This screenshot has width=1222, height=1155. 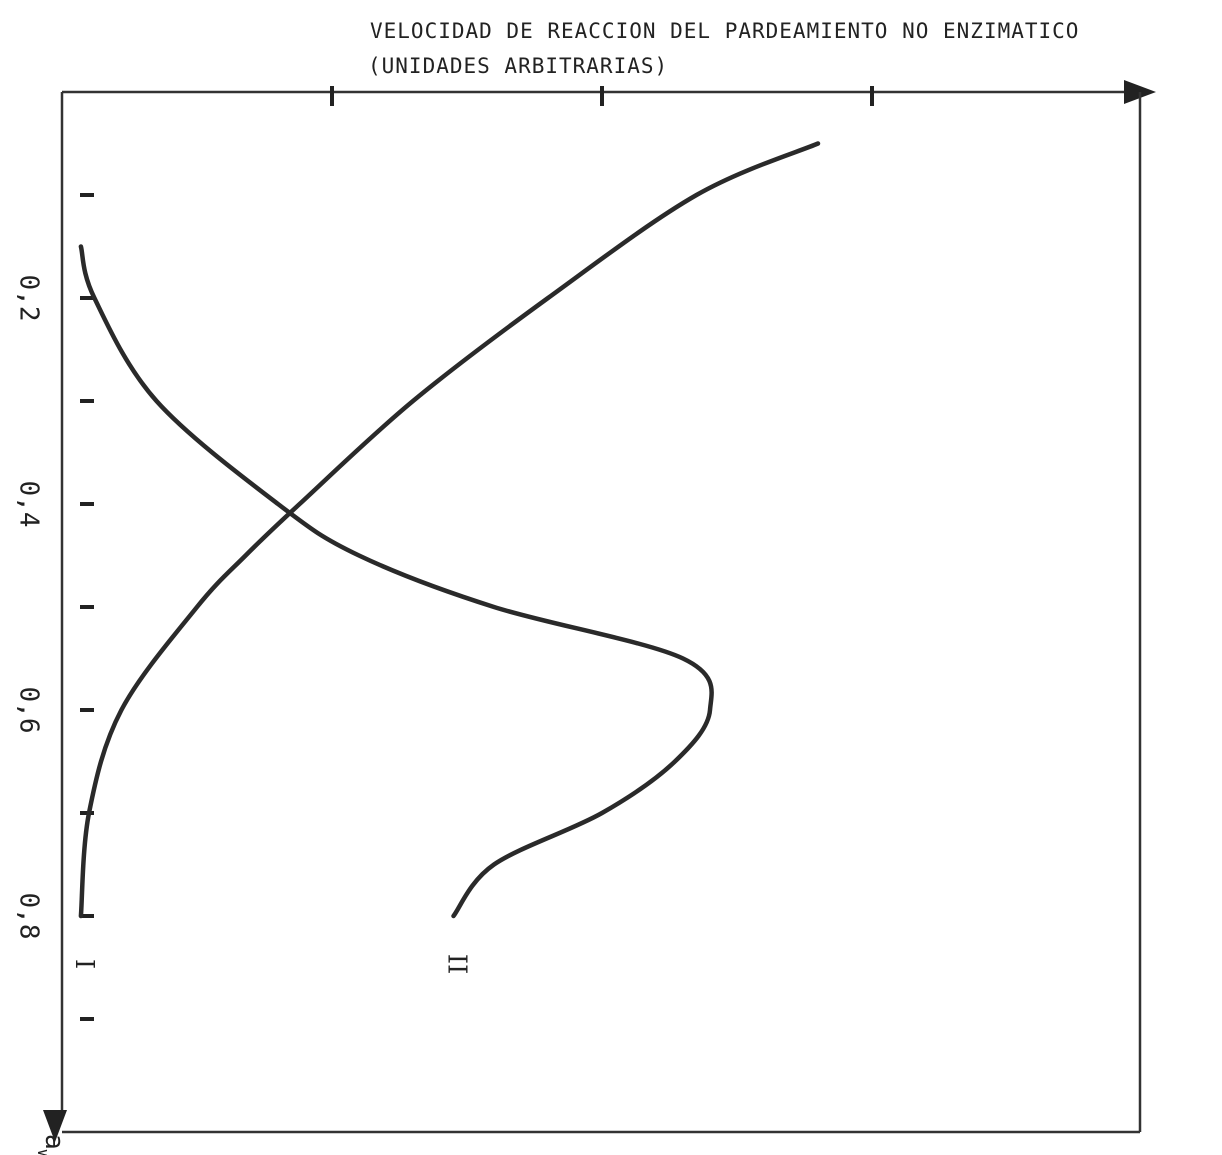 I want to click on chart-subtitle: (UNIDADES ARBITRARIAS), so click(x=518, y=66).